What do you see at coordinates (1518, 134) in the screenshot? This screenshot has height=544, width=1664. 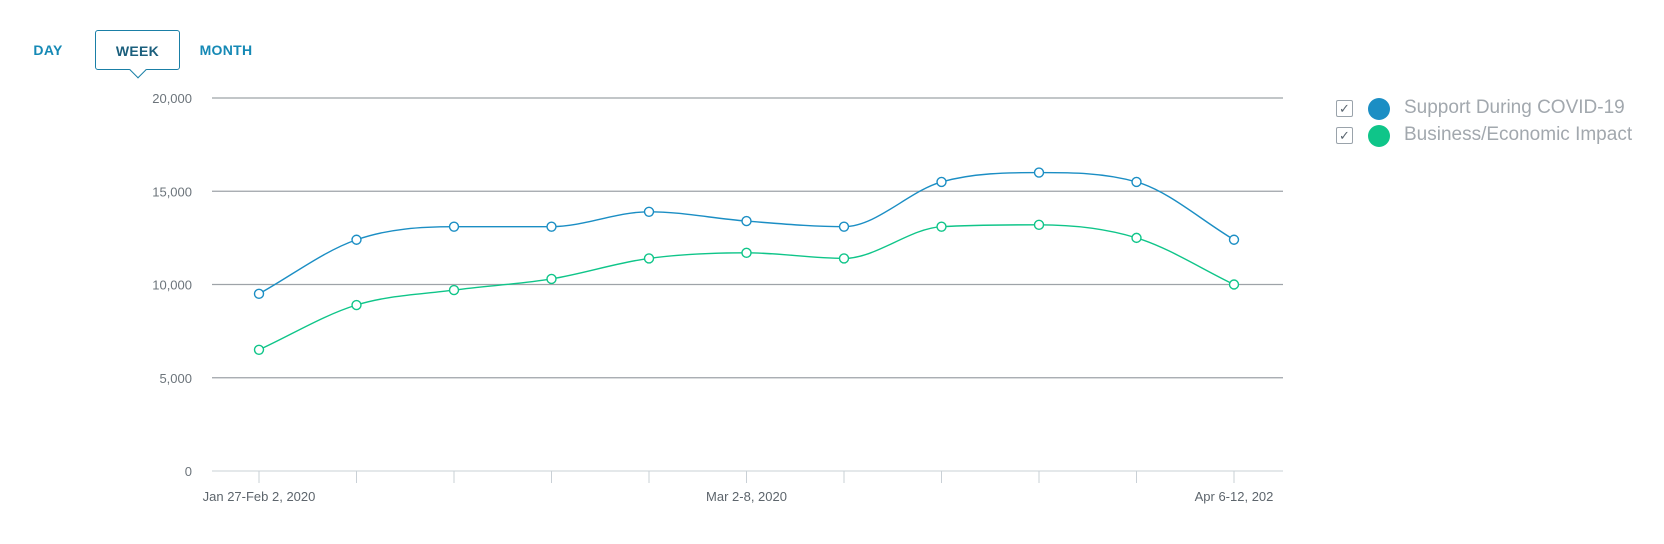 I see `legend-label: Business/Economic Impact` at bounding box center [1518, 134].